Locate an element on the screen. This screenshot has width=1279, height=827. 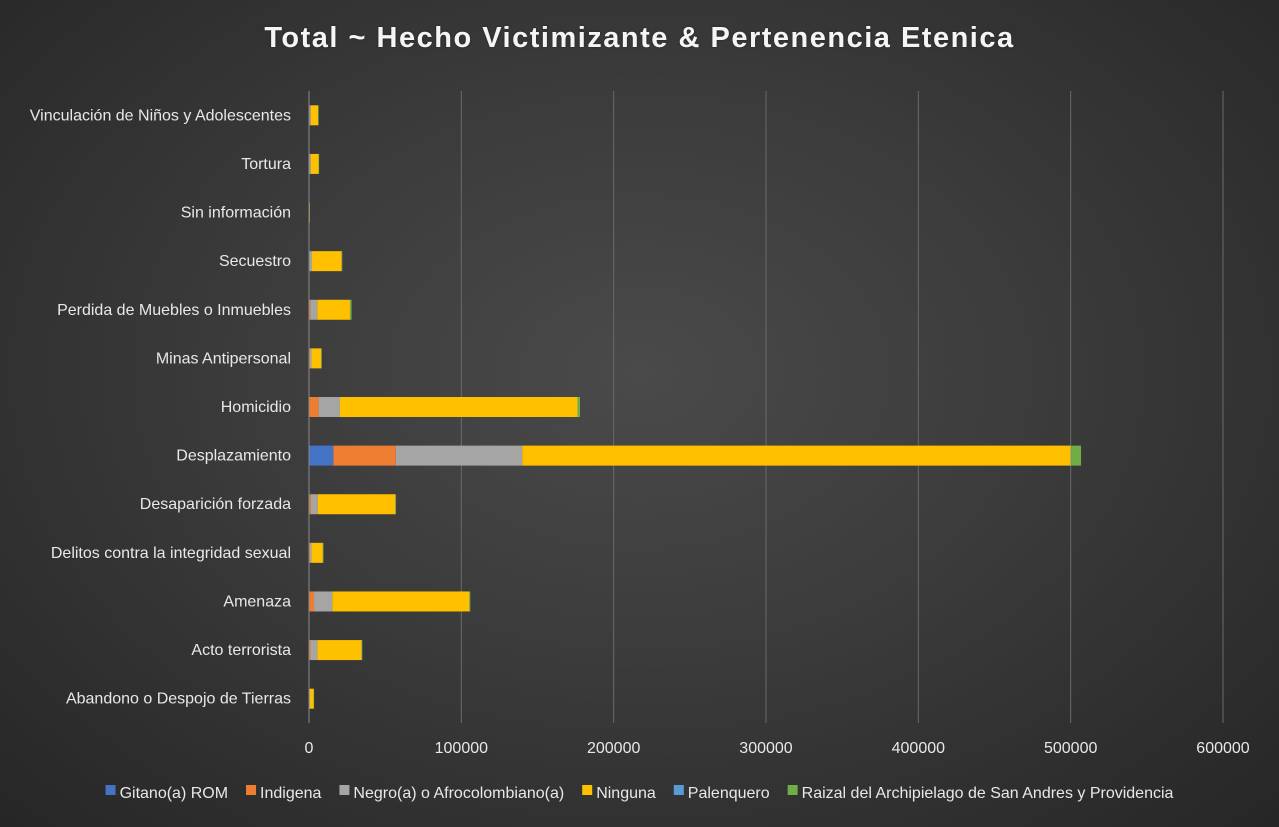
category-label: Secuestro is located at coordinates (255, 261).